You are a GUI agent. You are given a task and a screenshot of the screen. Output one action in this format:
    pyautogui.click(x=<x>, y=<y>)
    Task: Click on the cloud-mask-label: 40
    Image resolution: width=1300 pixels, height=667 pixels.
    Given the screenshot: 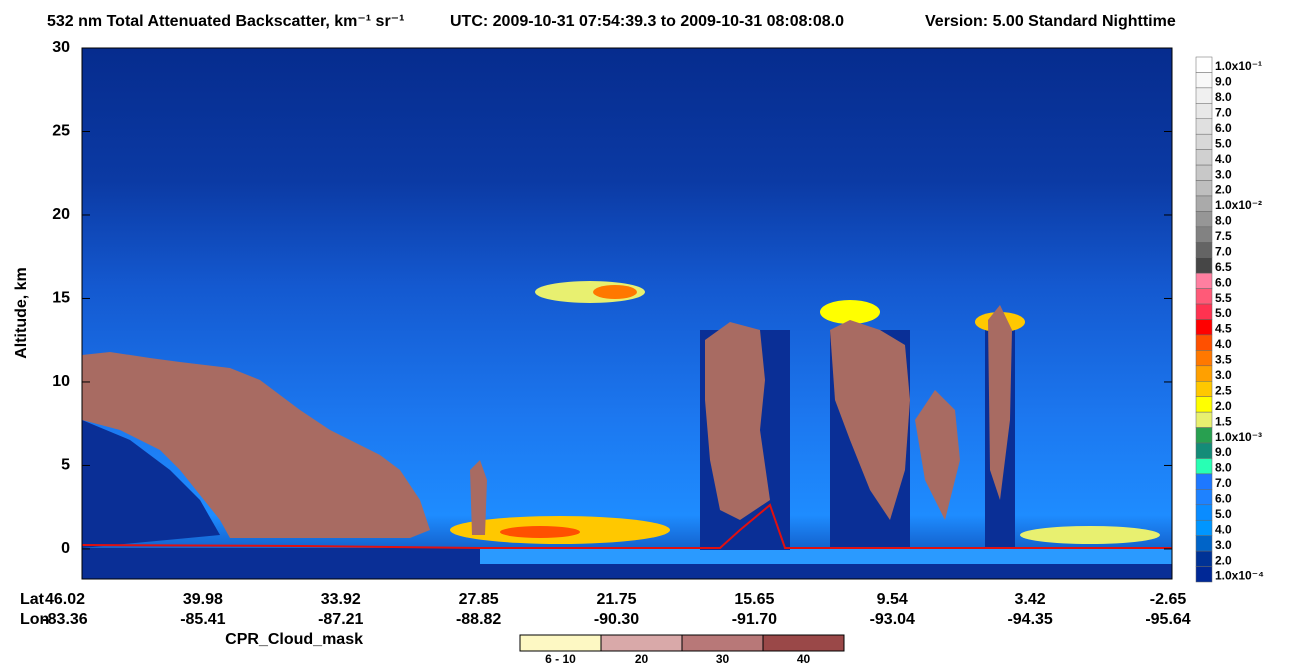 What is the action you would take?
    pyautogui.click(x=804, y=659)
    